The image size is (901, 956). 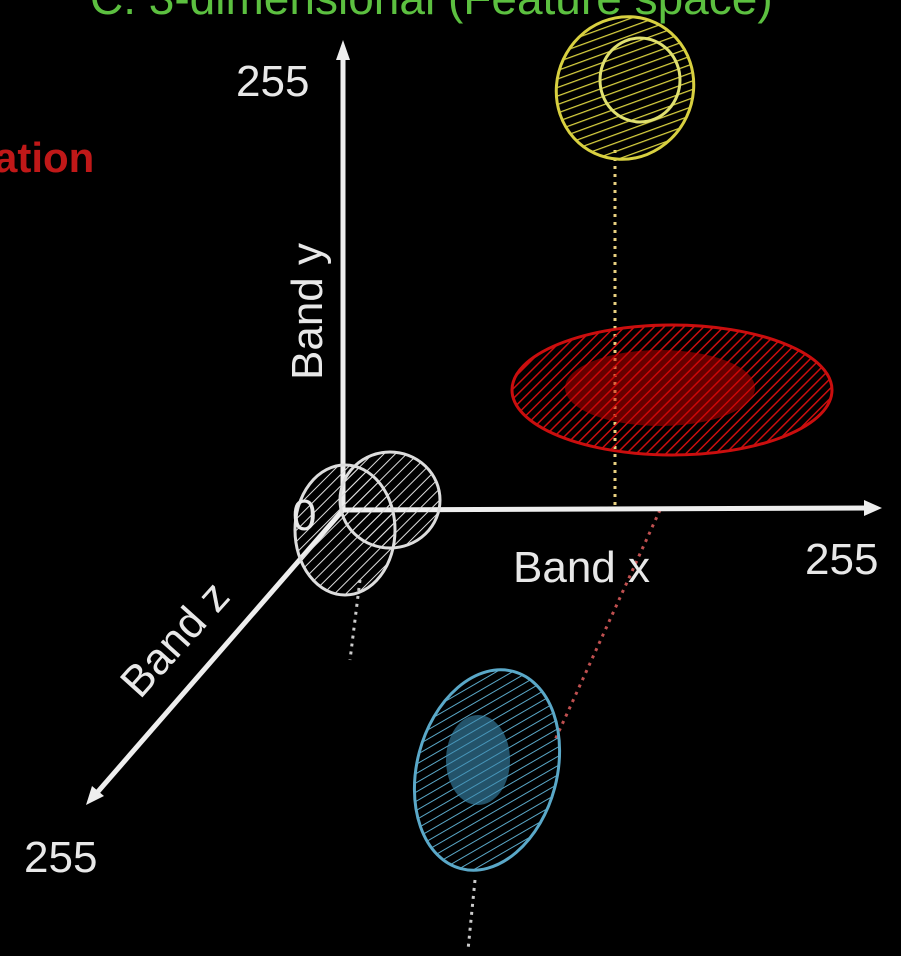 What do you see at coordinates (60, 857) in the screenshot?
I see `z-axis-max: 255` at bounding box center [60, 857].